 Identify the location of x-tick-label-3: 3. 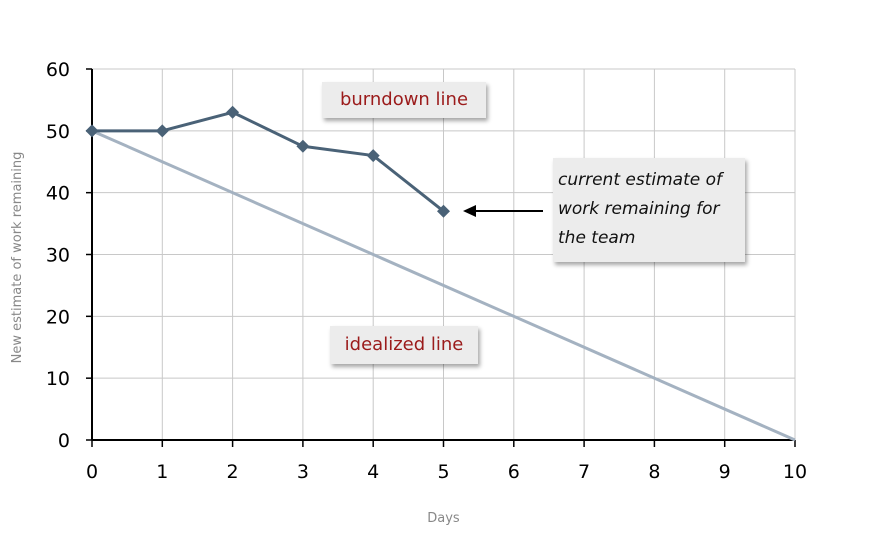
(303, 472).